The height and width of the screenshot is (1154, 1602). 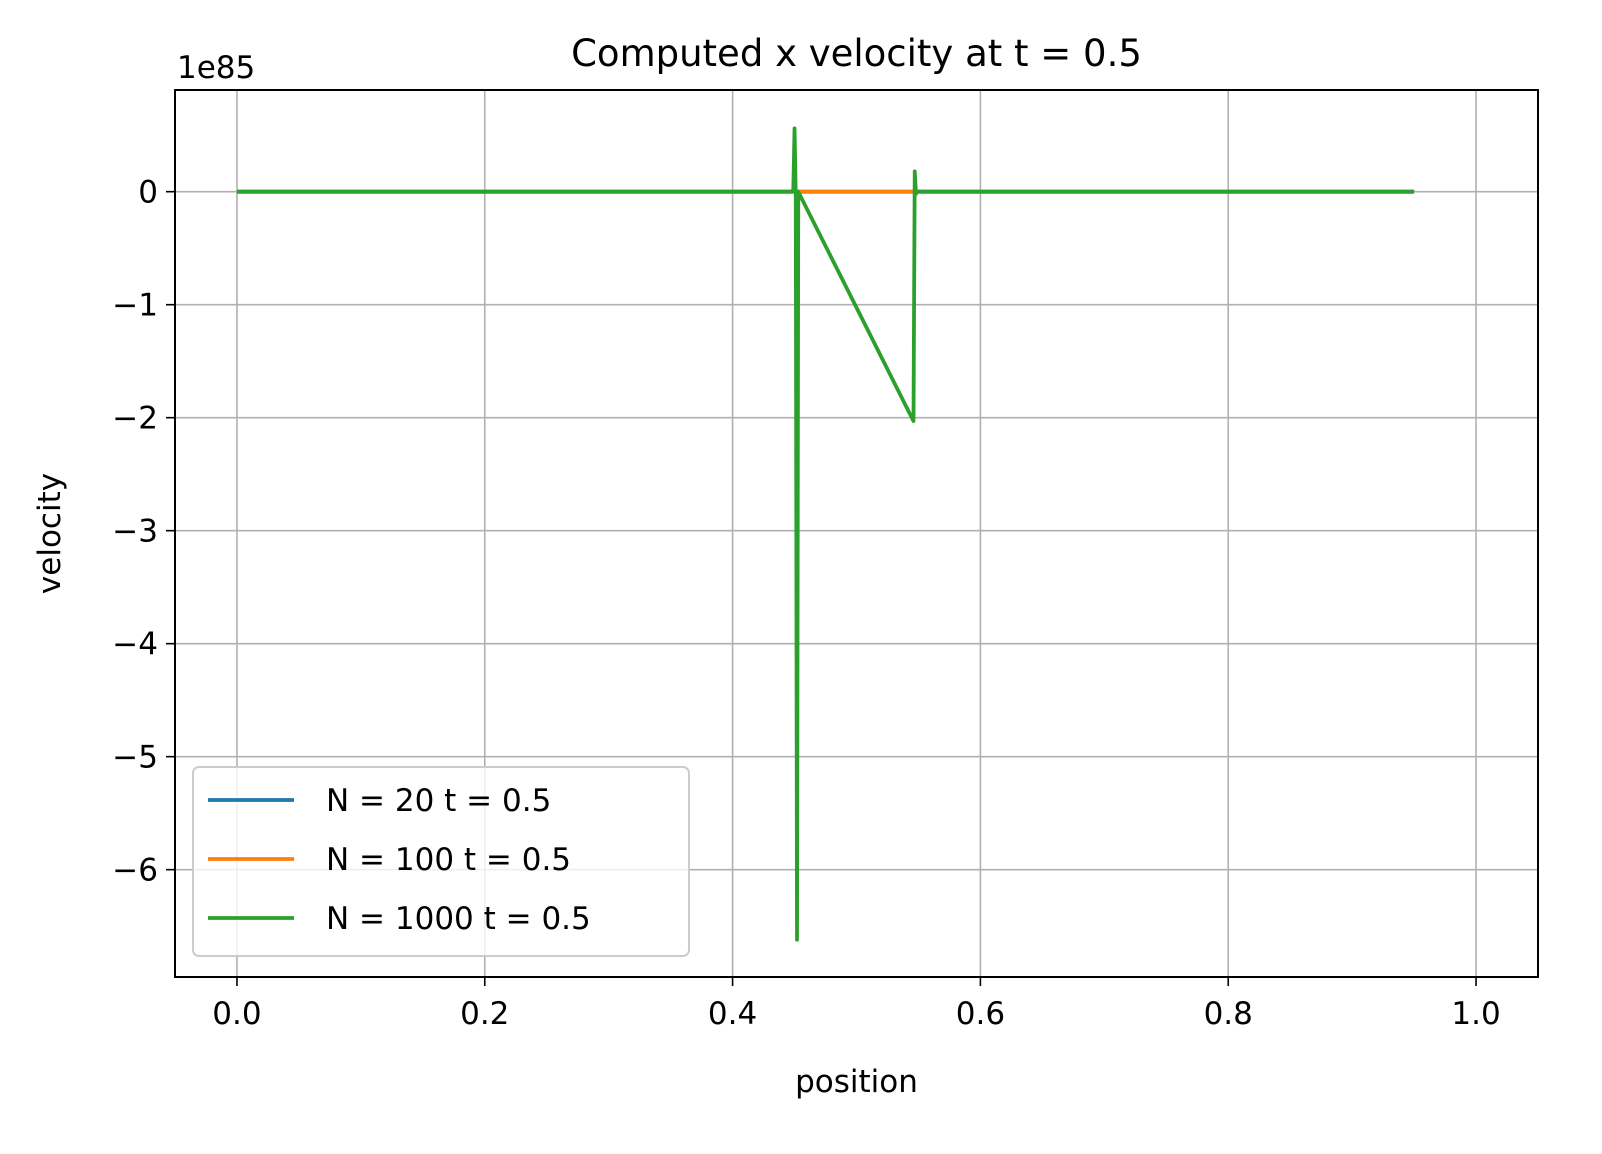 I want to click on x-axis-label: position, so click(x=856, y=1082).